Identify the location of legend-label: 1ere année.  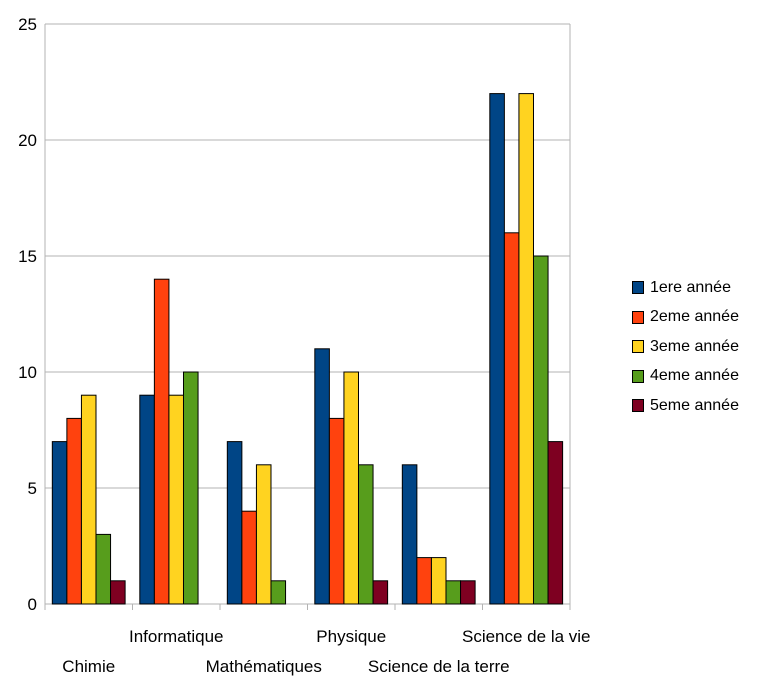
(690, 287).